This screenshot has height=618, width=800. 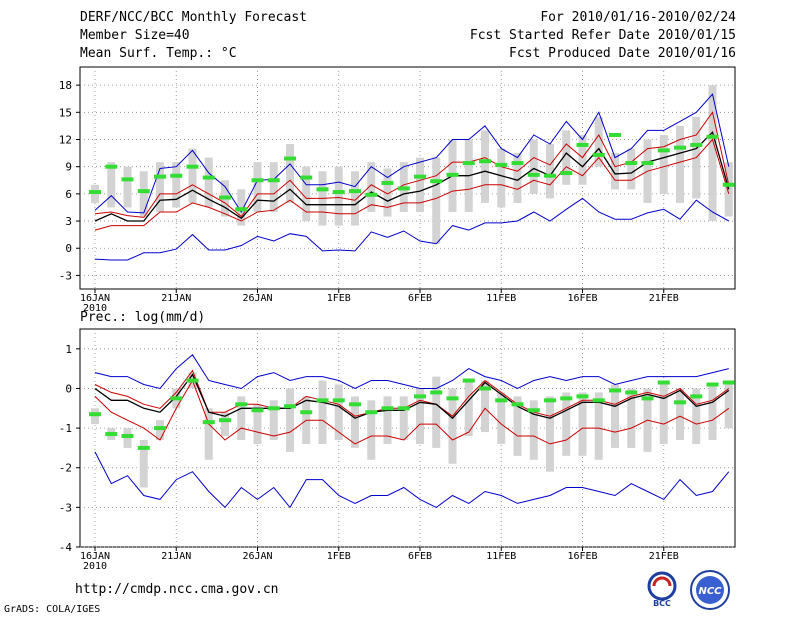 What do you see at coordinates (52, 609) in the screenshot?
I see `grads-credit: GrADS: COLA/IGES` at bounding box center [52, 609].